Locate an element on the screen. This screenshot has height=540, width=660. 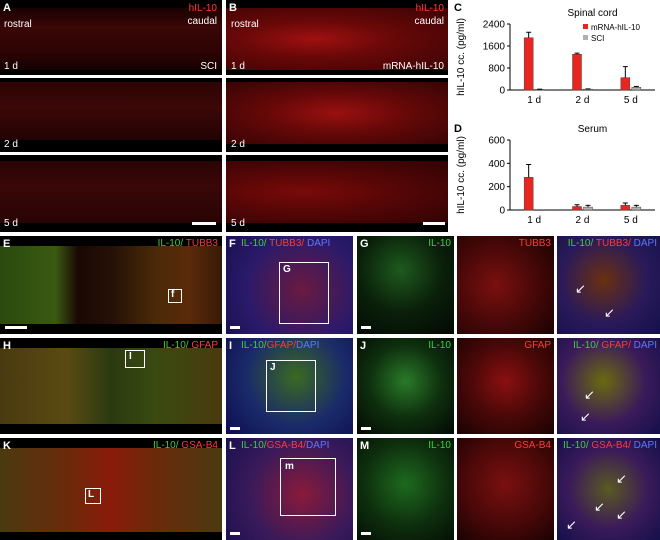
inset-box-label: L is located at coordinates (91, 494).